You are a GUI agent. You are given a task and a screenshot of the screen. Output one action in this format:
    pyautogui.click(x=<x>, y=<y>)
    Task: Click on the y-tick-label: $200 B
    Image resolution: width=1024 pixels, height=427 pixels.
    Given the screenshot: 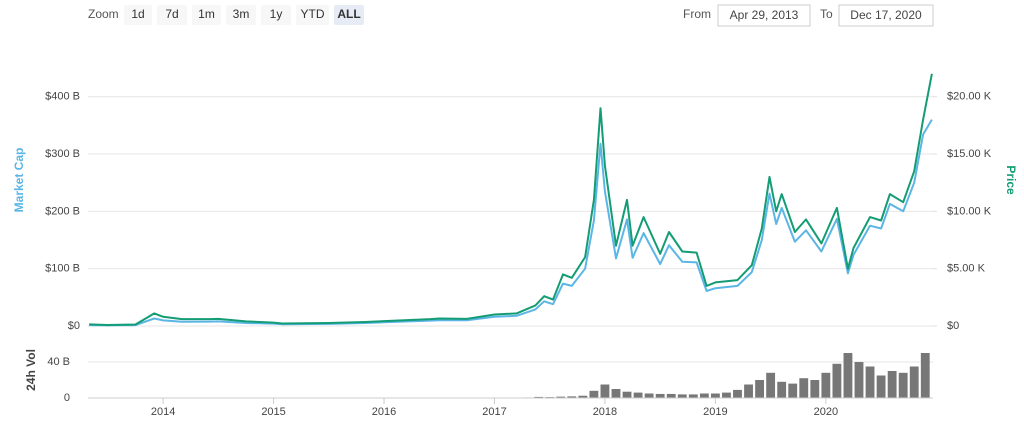 What is the action you would take?
    pyautogui.click(x=62, y=211)
    